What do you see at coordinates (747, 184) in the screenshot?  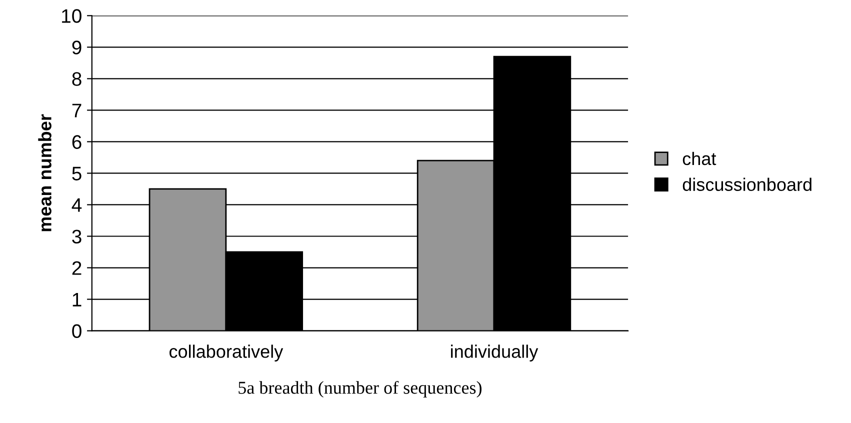 I see `legend-label: discussionboard` at bounding box center [747, 184].